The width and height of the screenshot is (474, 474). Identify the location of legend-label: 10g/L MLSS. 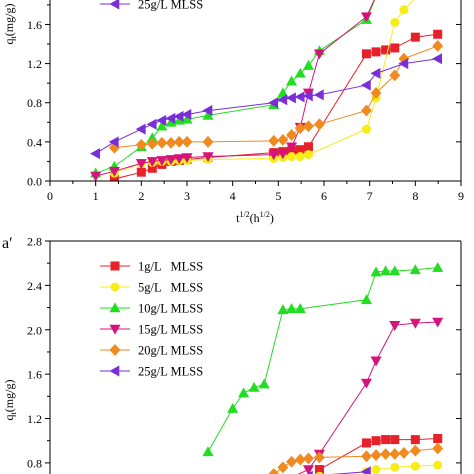
(170, 309).